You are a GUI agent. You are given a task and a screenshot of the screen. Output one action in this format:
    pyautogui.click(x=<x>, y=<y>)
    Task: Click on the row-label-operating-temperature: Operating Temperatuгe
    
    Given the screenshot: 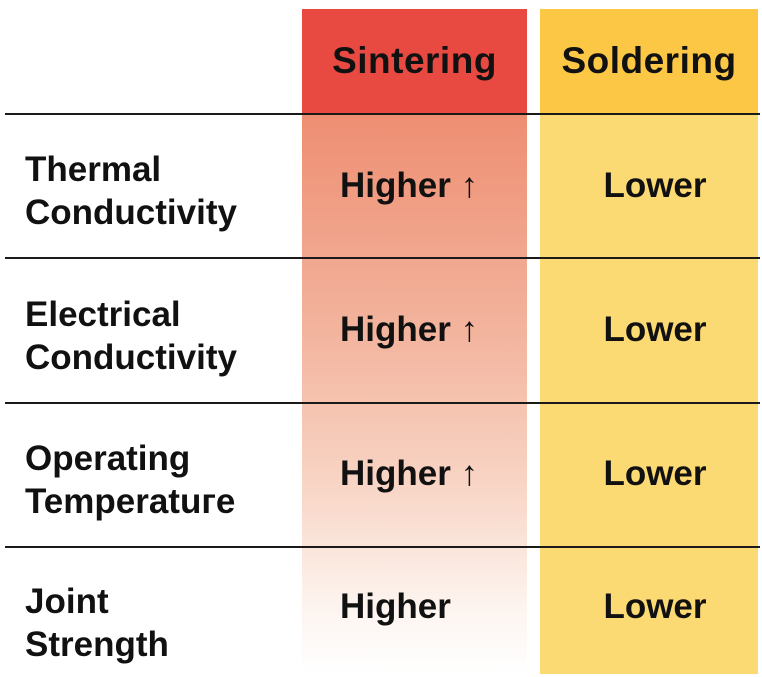 What is the action you would take?
    pyautogui.click(x=130, y=480)
    